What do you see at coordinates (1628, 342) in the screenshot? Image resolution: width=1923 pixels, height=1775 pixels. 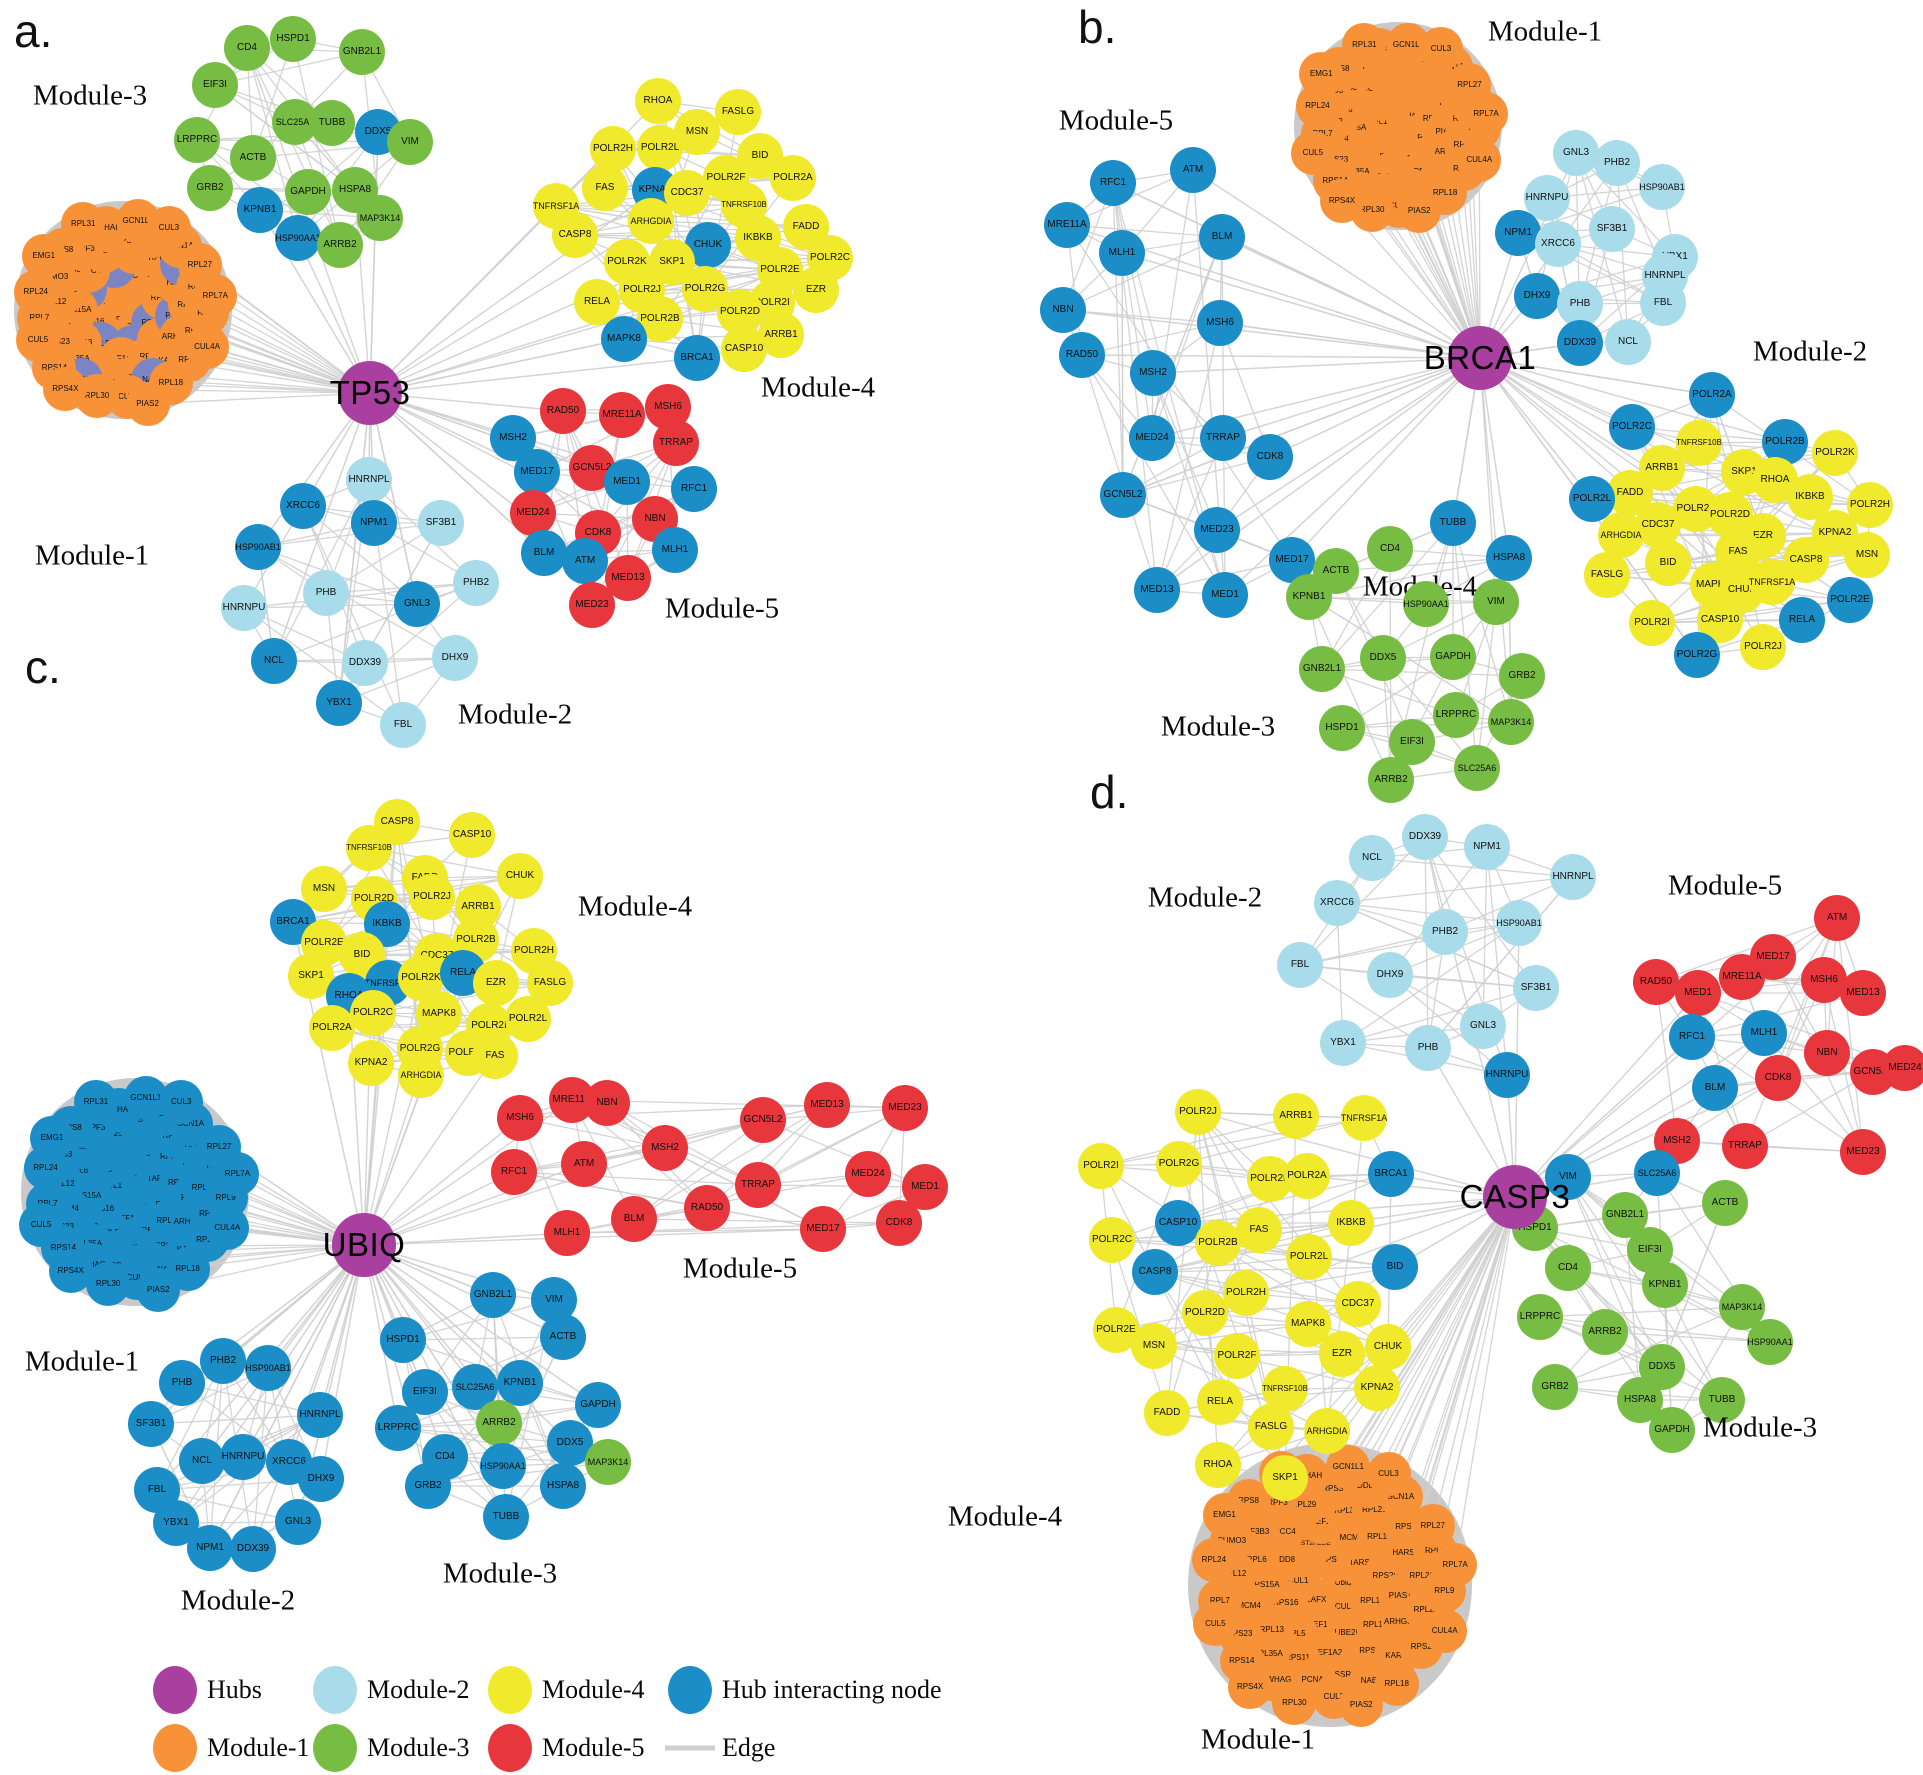 I see `gene-node-ncl: NCL` at bounding box center [1628, 342].